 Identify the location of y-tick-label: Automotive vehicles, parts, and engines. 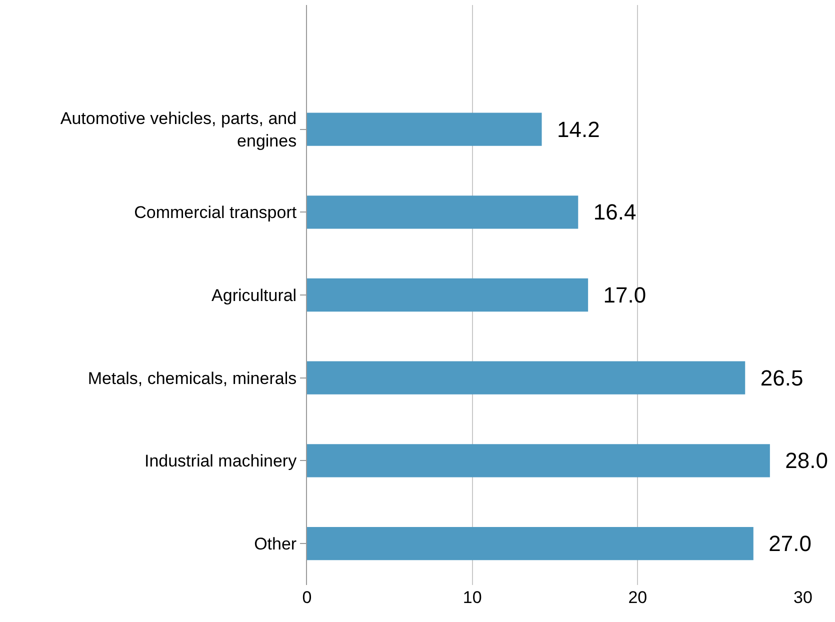
(178, 129).